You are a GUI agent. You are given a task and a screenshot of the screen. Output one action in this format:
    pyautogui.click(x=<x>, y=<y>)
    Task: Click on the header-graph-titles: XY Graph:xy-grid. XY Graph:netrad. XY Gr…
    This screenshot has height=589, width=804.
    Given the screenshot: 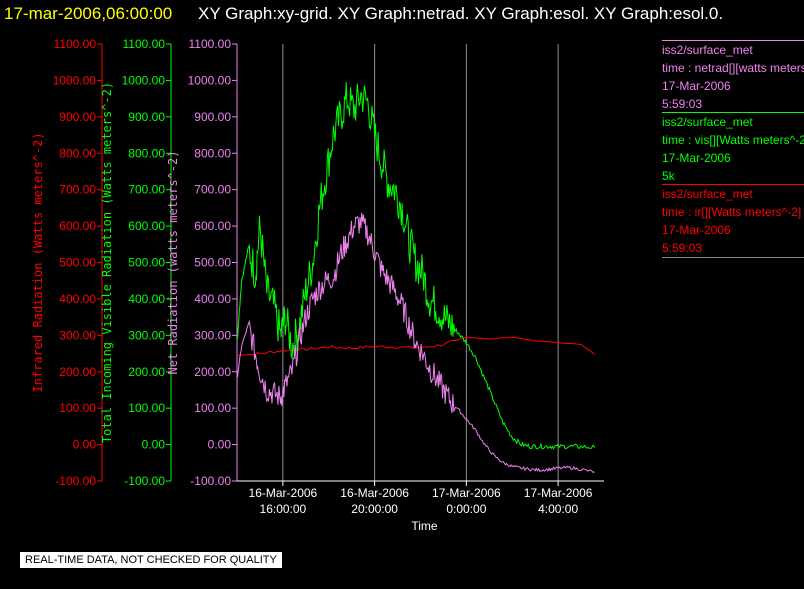 What is the action you would take?
    pyautogui.click(x=461, y=13)
    